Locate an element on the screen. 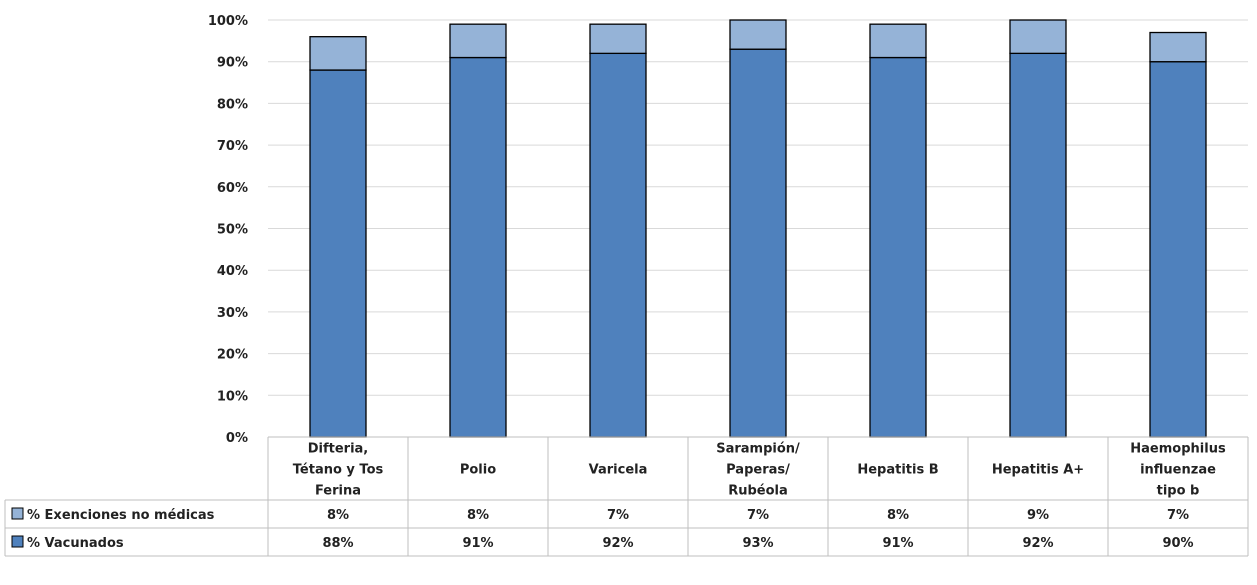 Image resolution: width=1257 pixels, height=585 pixels. y-tick-label: 90% is located at coordinates (232, 63).